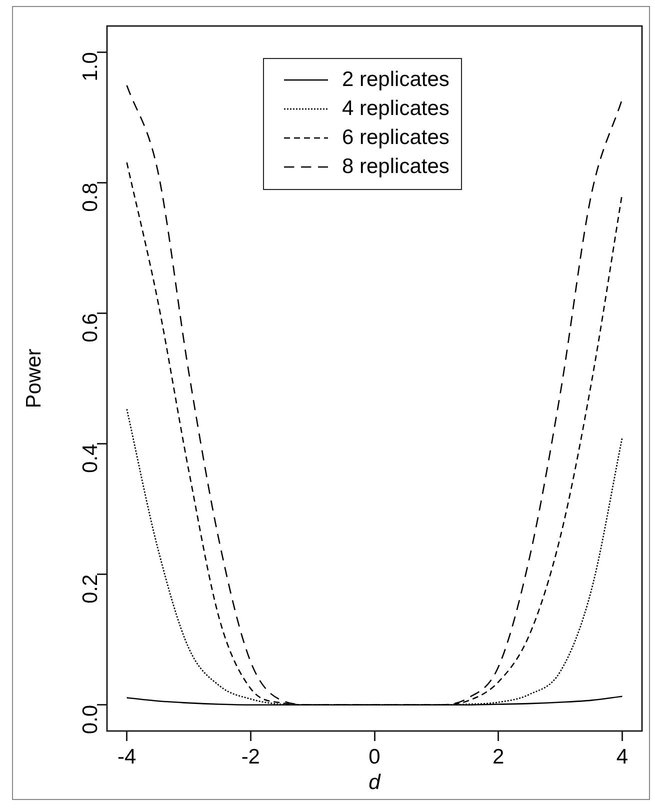 Image resolution: width=655 pixels, height=811 pixels. Describe the element at coordinates (126, 756) in the screenshot. I see `x-tick-label: -4` at that location.